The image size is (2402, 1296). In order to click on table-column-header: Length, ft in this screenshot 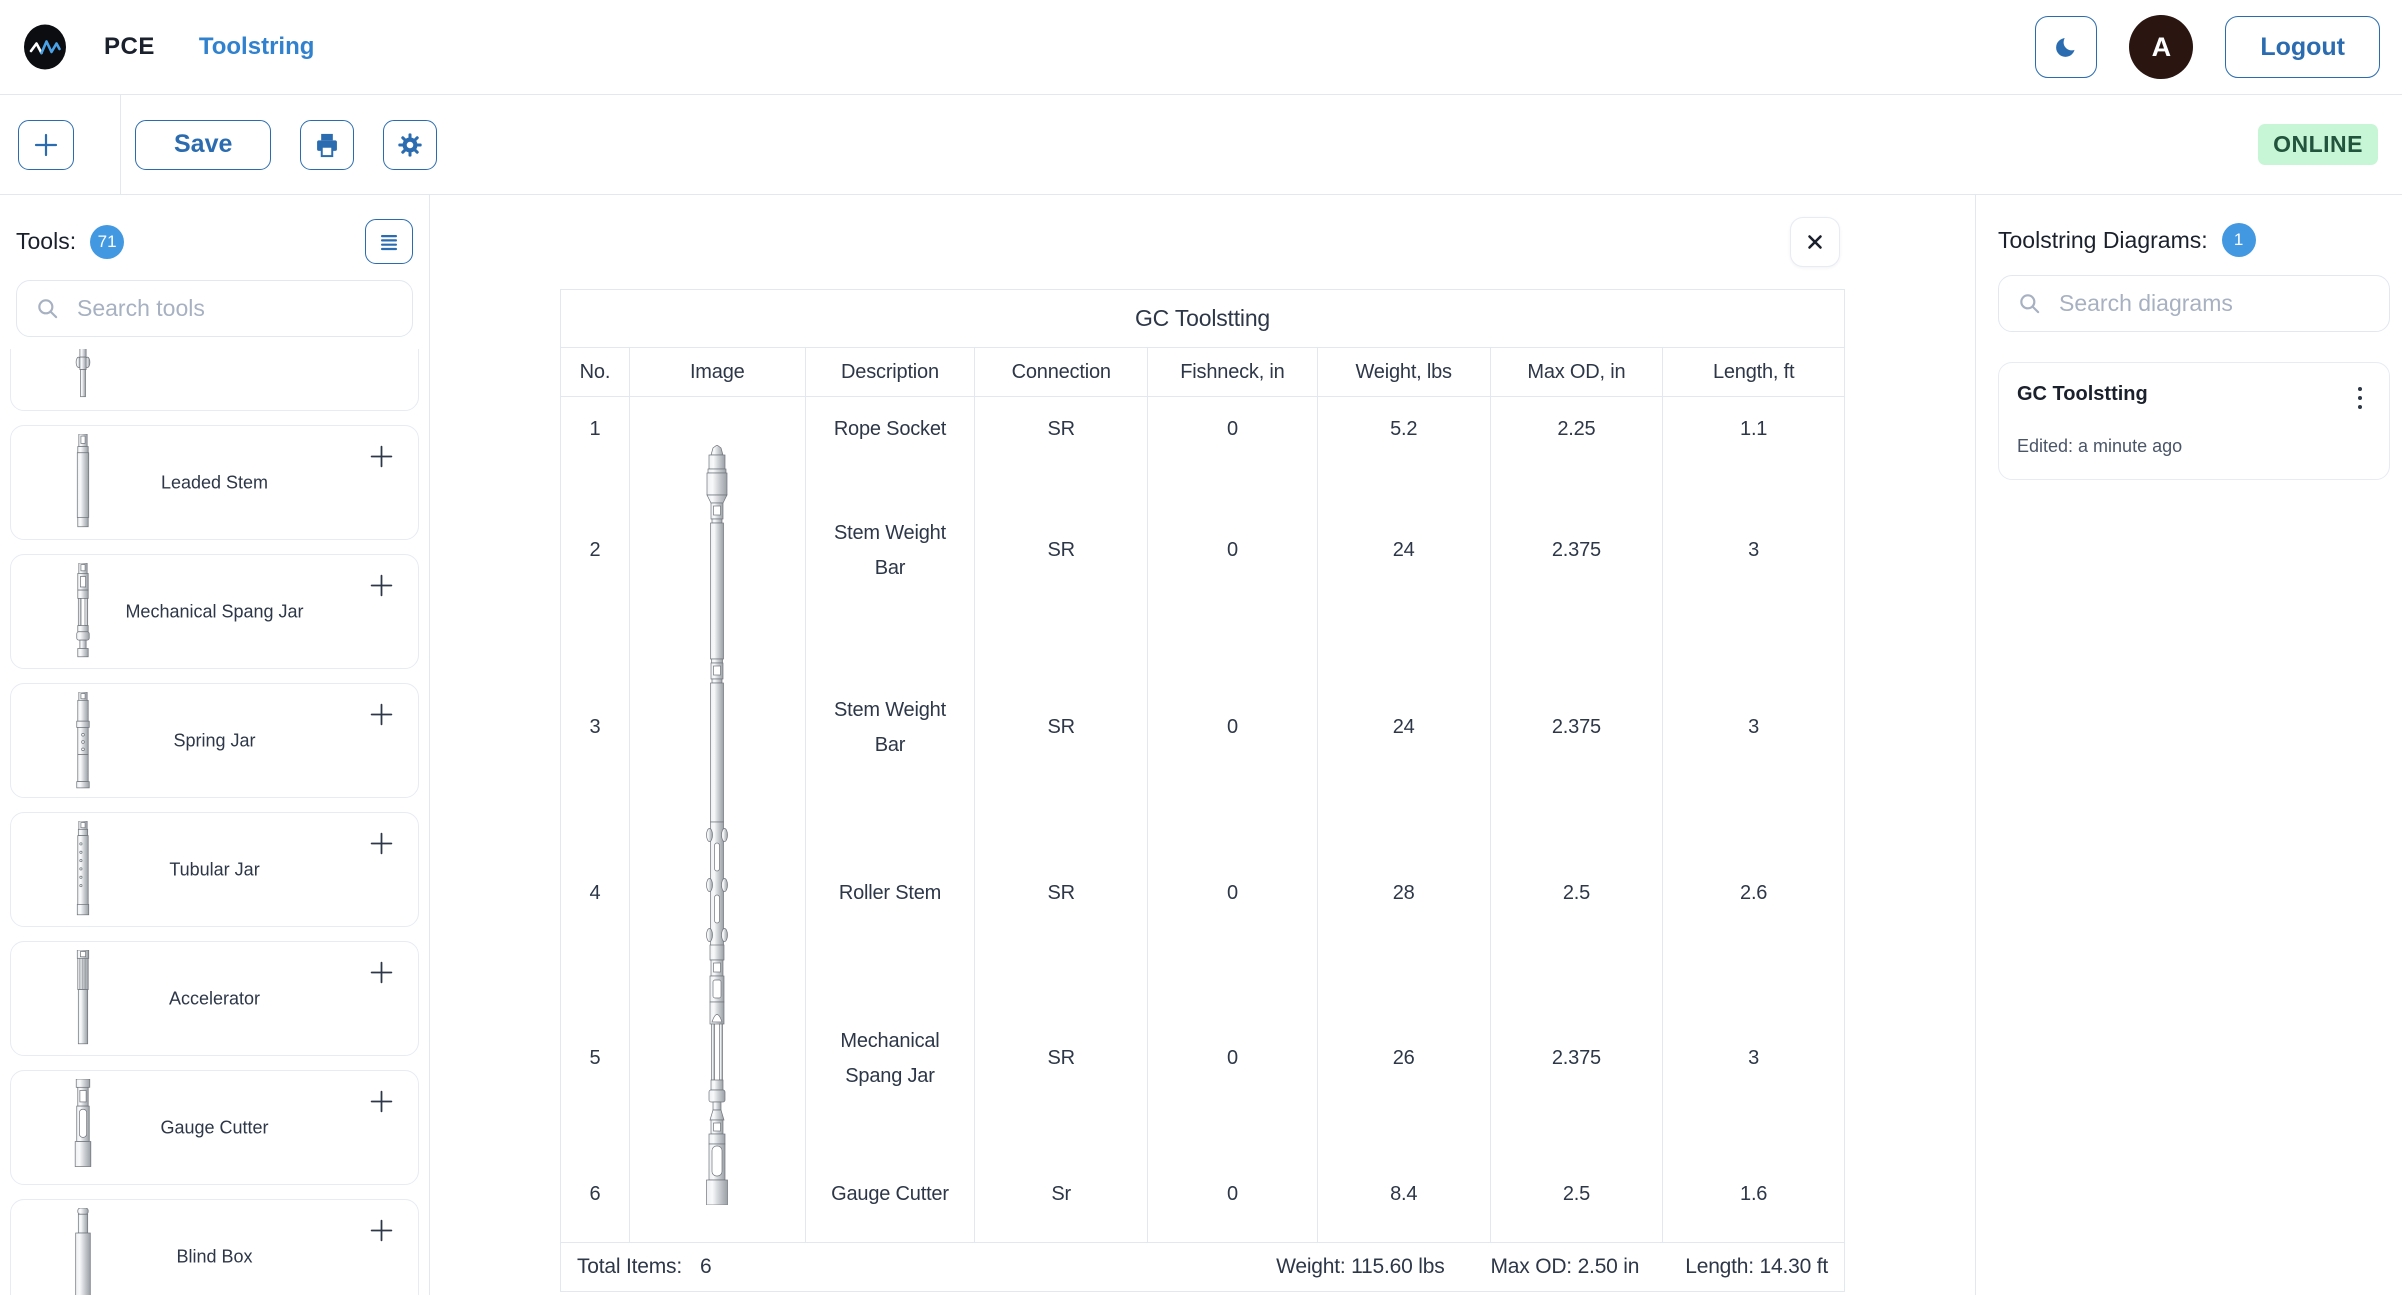, I will do `click(1753, 371)`.